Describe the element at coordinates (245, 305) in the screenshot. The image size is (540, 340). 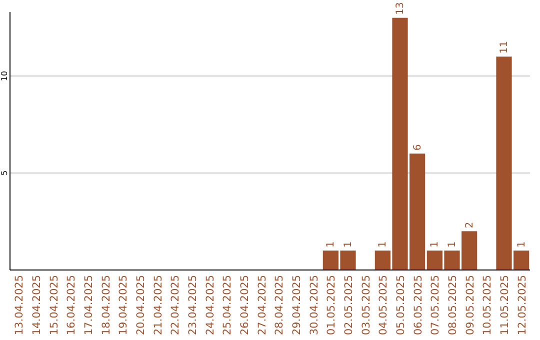
I see `x-tick-label: 26.04.2025` at that location.